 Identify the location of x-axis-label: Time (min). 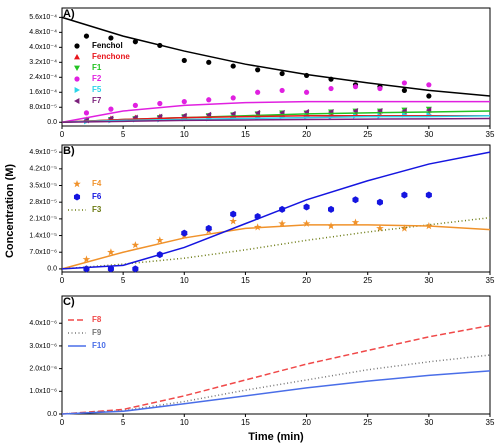
(276, 437).